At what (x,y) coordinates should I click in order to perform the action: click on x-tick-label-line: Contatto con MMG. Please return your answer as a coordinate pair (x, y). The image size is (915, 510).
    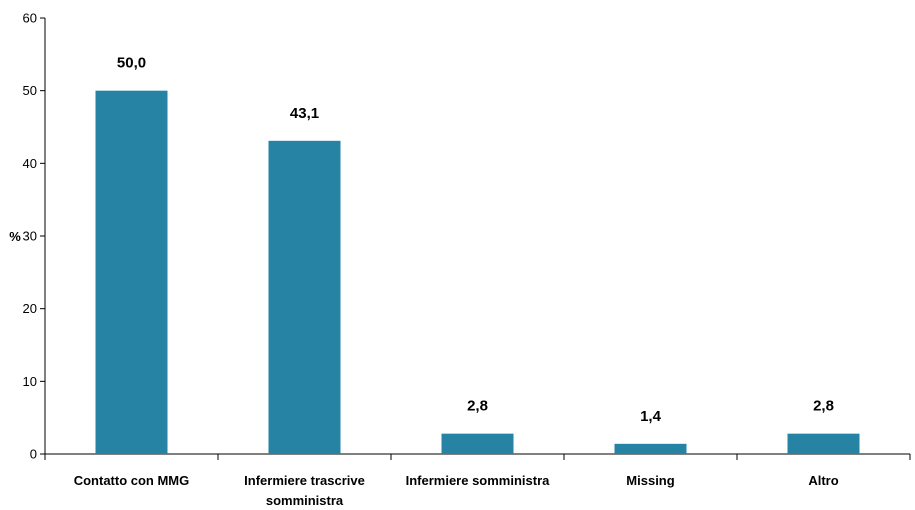
    Looking at the image, I should click on (132, 480).